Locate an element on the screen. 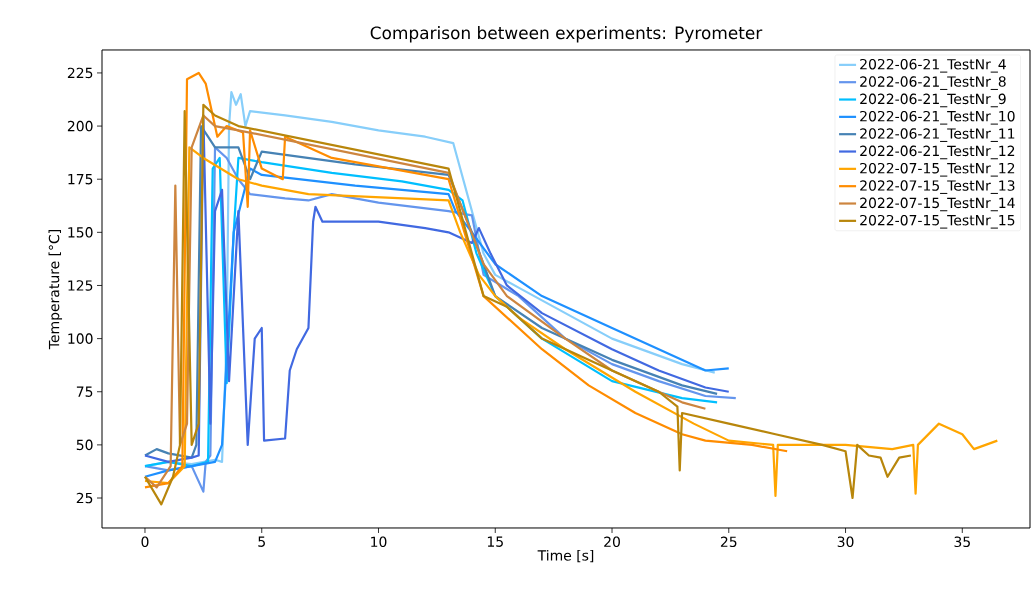 This screenshot has height=599, width=1032. legend-label: 2022-07-15_TestNr_12 is located at coordinates (937, 169).